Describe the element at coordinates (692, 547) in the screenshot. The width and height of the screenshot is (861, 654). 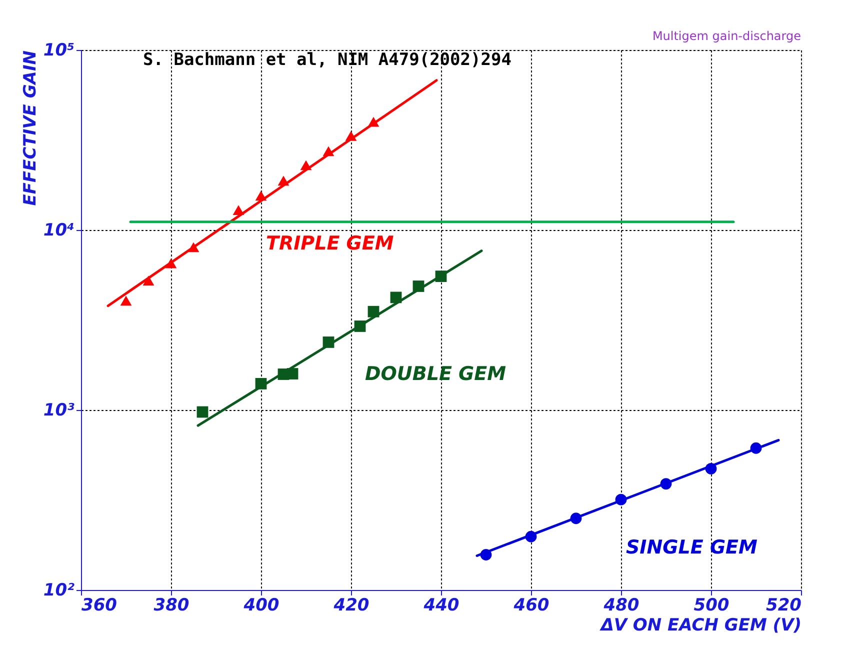
I see `series-label: SINGLE GEM` at that location.